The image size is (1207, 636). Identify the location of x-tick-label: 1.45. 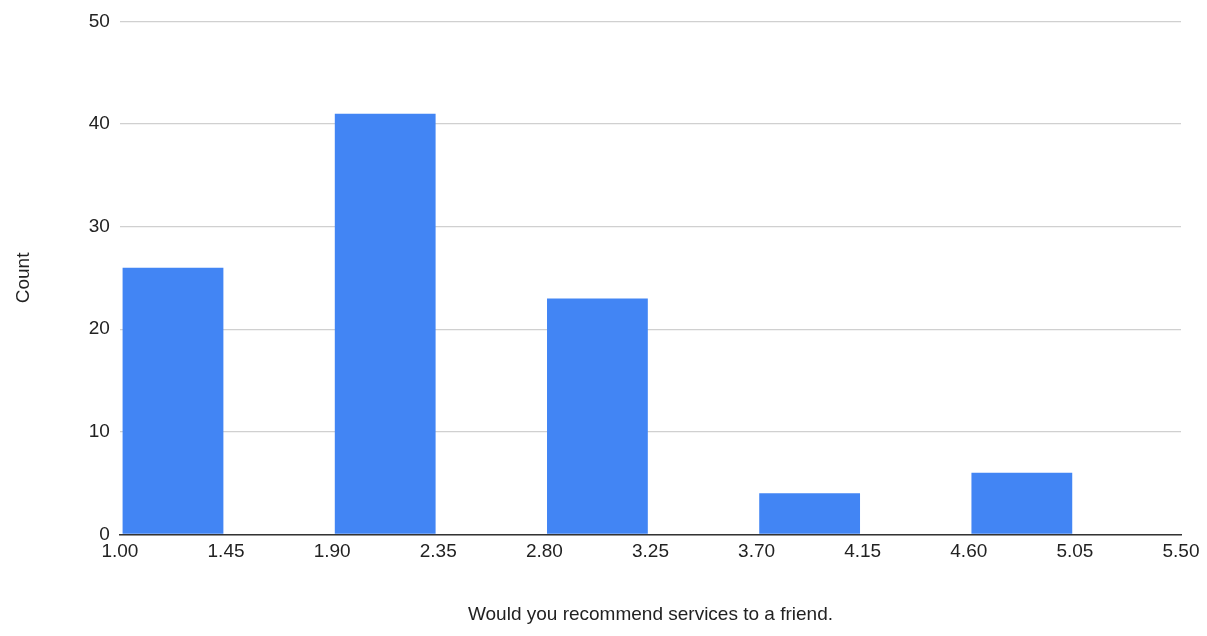
(226, 551).